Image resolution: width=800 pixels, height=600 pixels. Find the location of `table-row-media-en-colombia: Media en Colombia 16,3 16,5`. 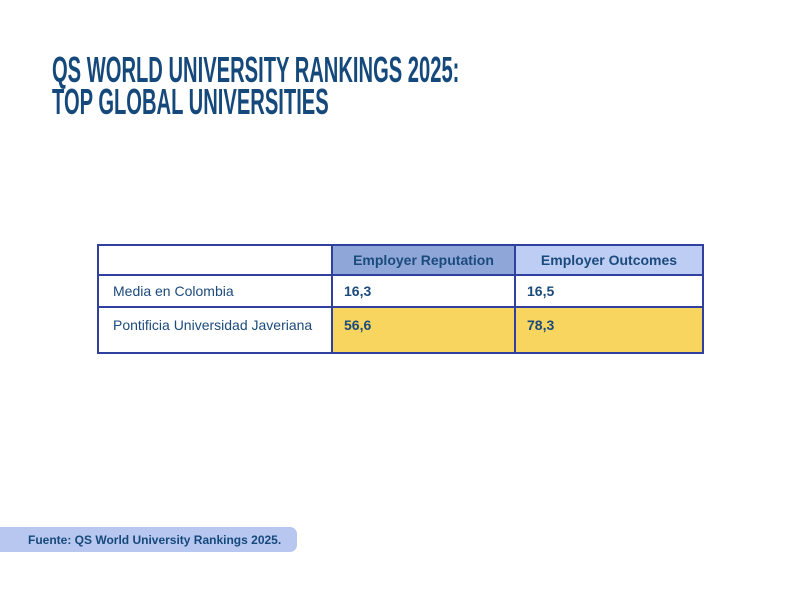

table-row-media-en-colombia: Media en Colombia 16,3 16,5 is located at coordinates (400, 291).